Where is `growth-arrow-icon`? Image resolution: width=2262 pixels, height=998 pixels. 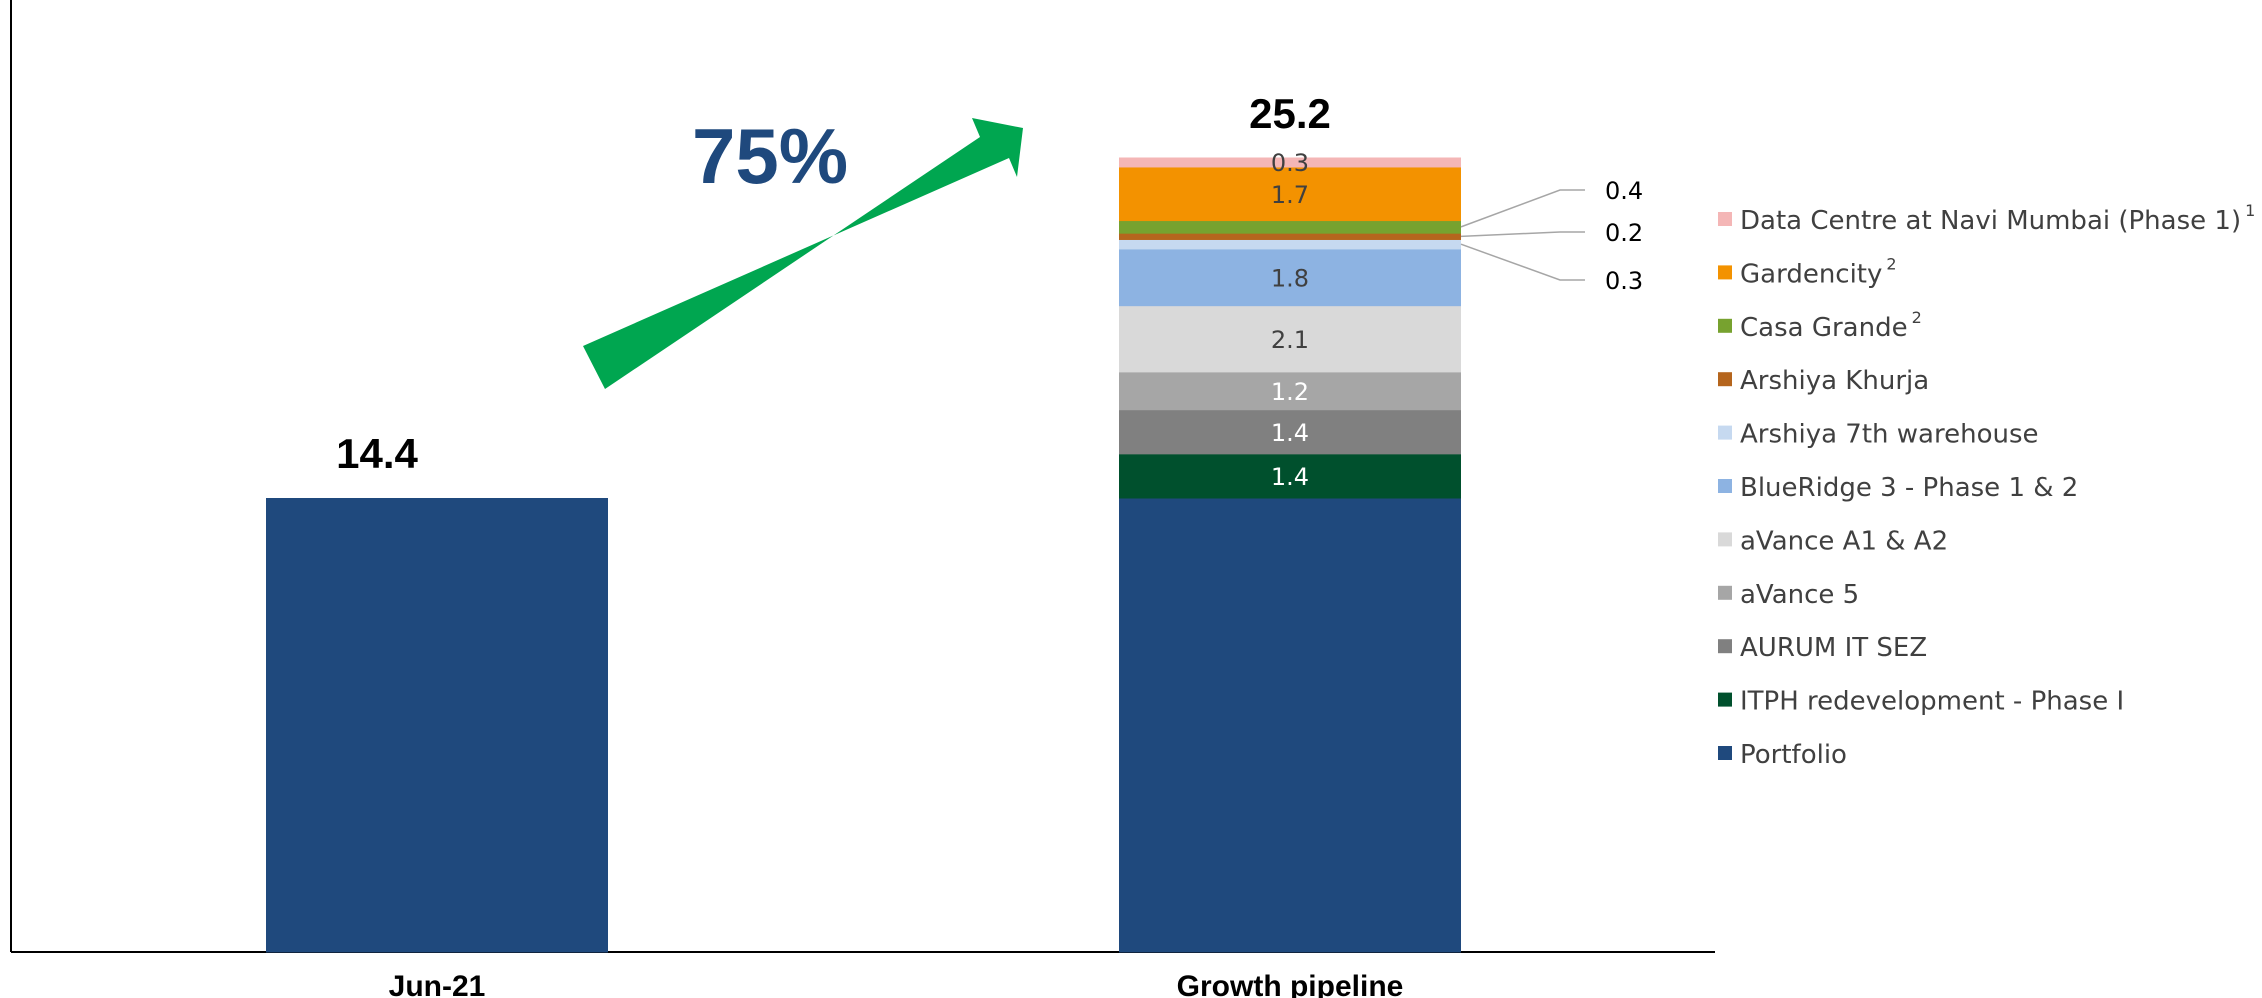 growth-arrow-icon is located at coordinates (803, 253).